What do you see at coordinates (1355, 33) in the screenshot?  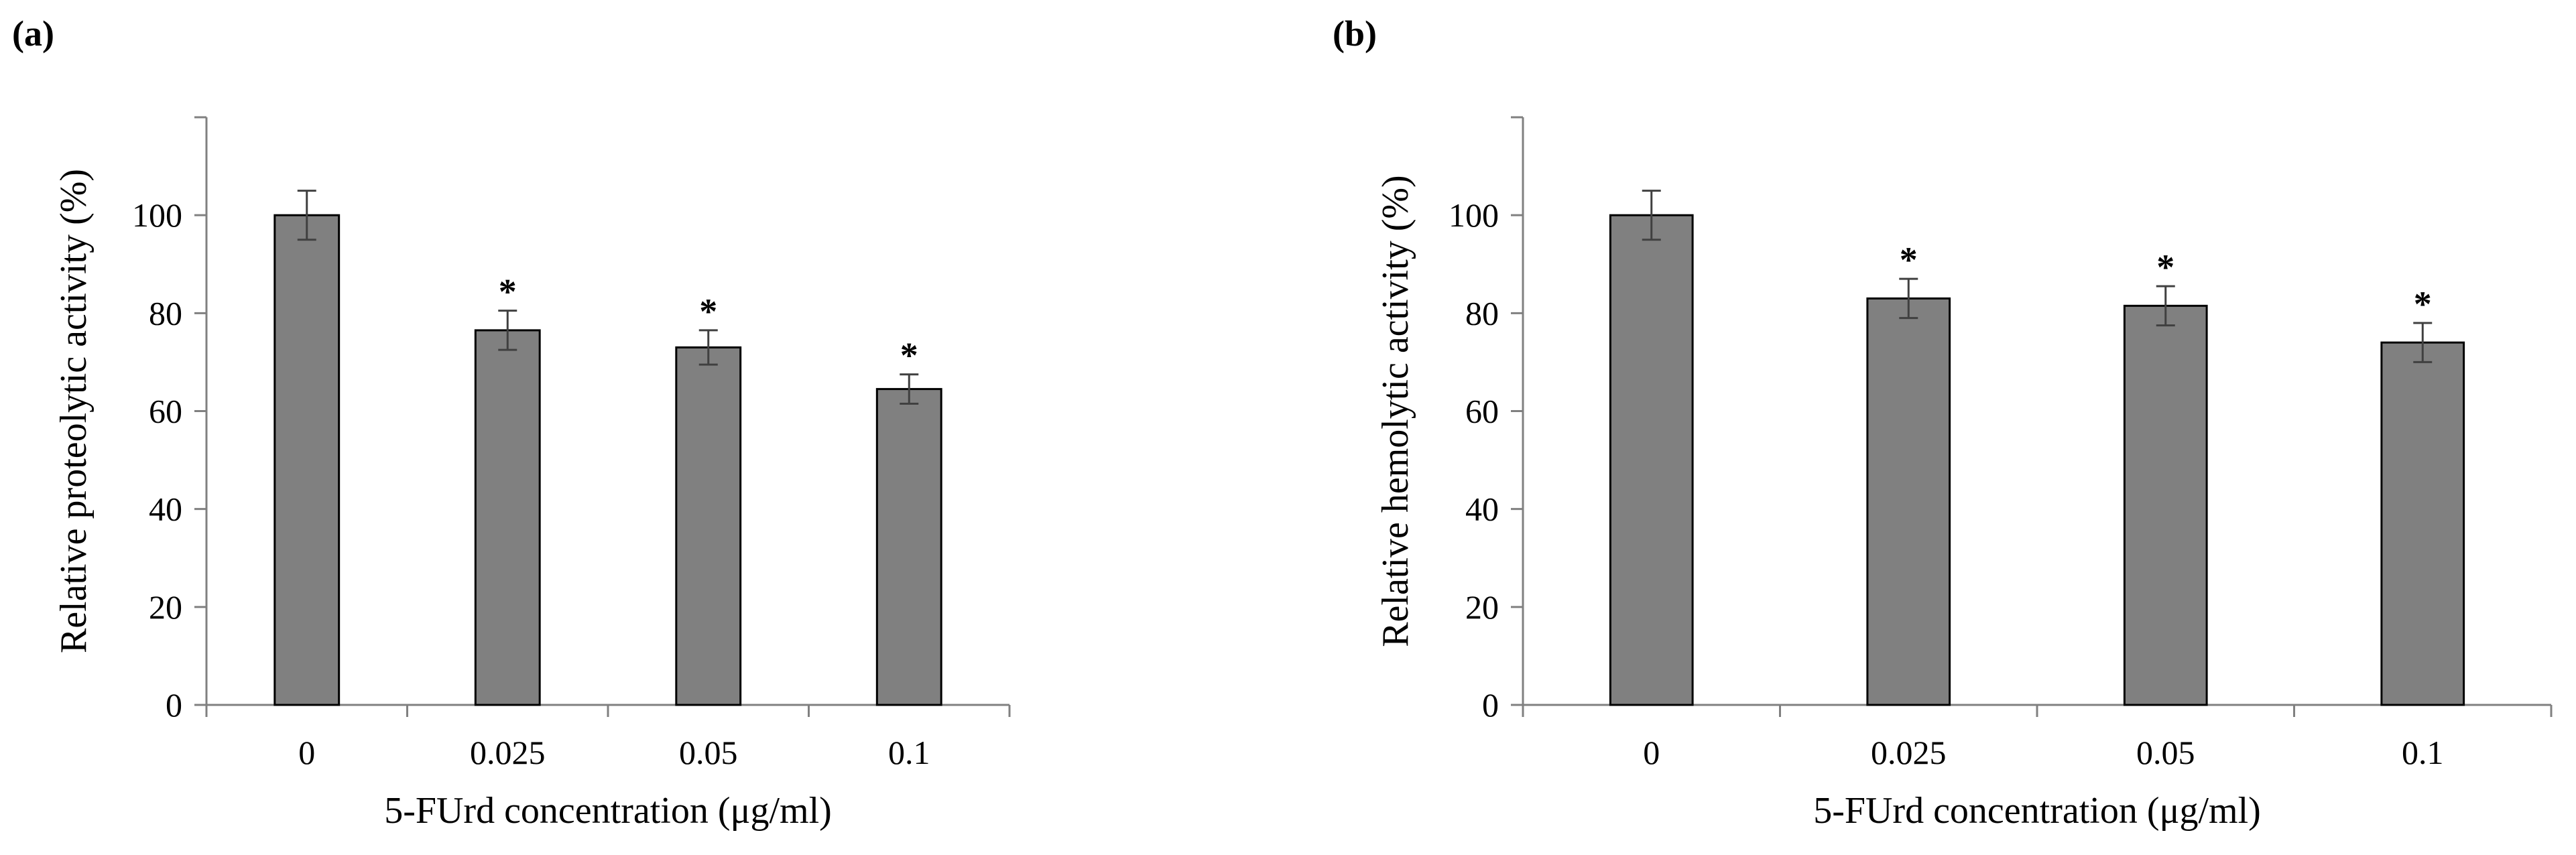 I see `panel-label: (b)` at bounding box center [1355, 33].